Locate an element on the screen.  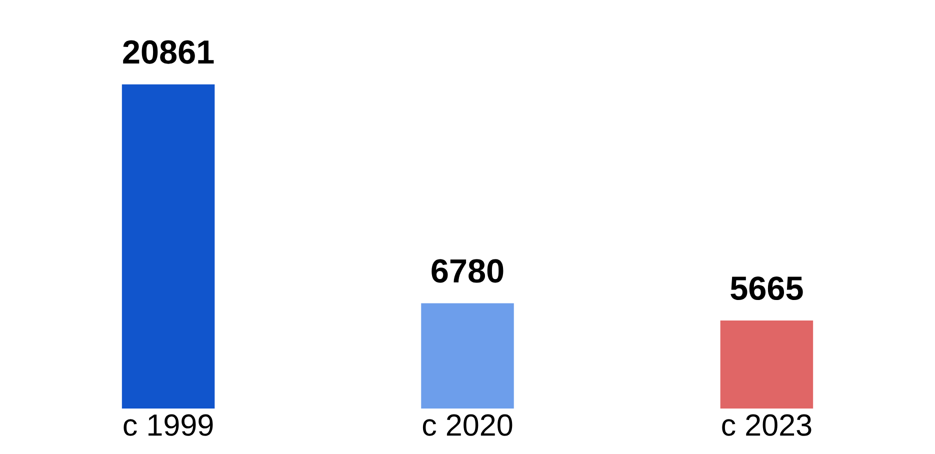
x-tick-label: с 1999 is located at coordinates (168, 425).